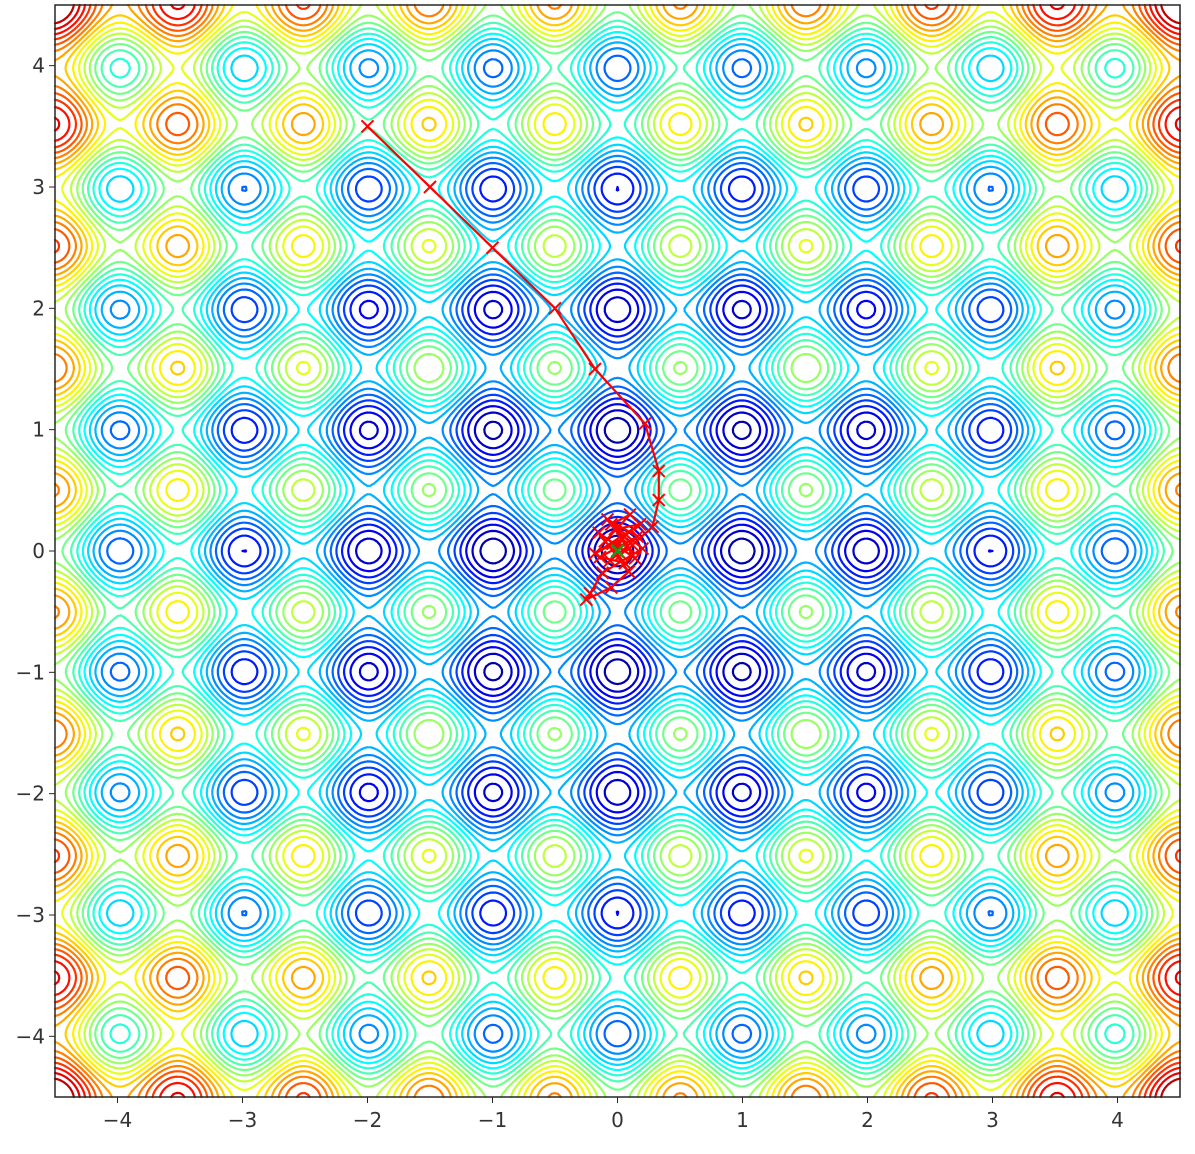 Image resolution: width=1195 pixels, height=1154 pixels. I want to click on y-tick-label: 1, so click(38, 430).